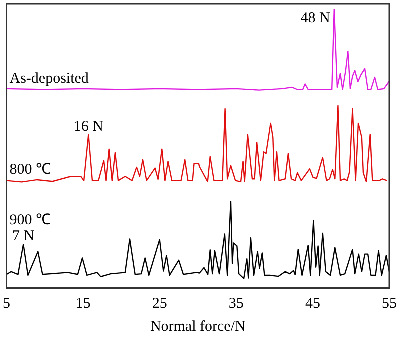  What do you see at coordinates (236, 304) in the screenshot?
I see `x-tick-label: 35` at bounding box center [236, 304].